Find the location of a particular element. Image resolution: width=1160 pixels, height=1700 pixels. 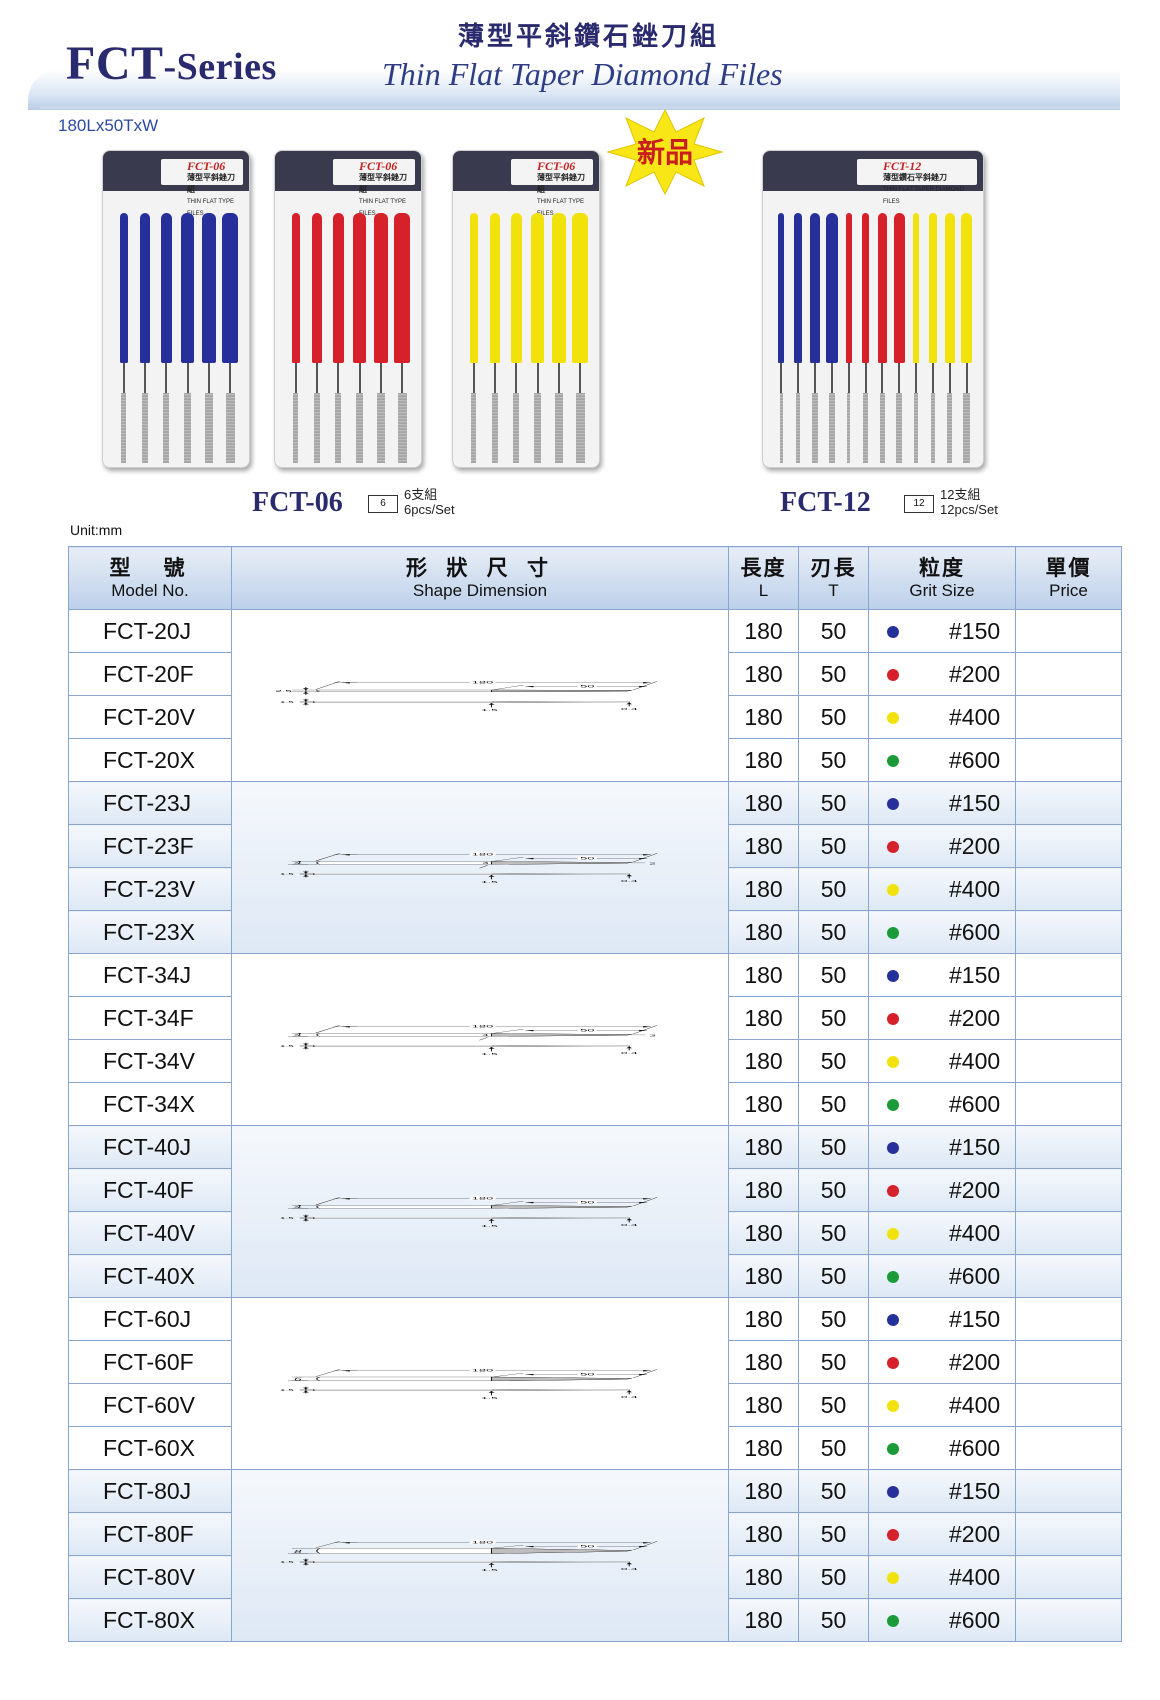

dimension-label: 180 is located at coordinates (483, 1370).